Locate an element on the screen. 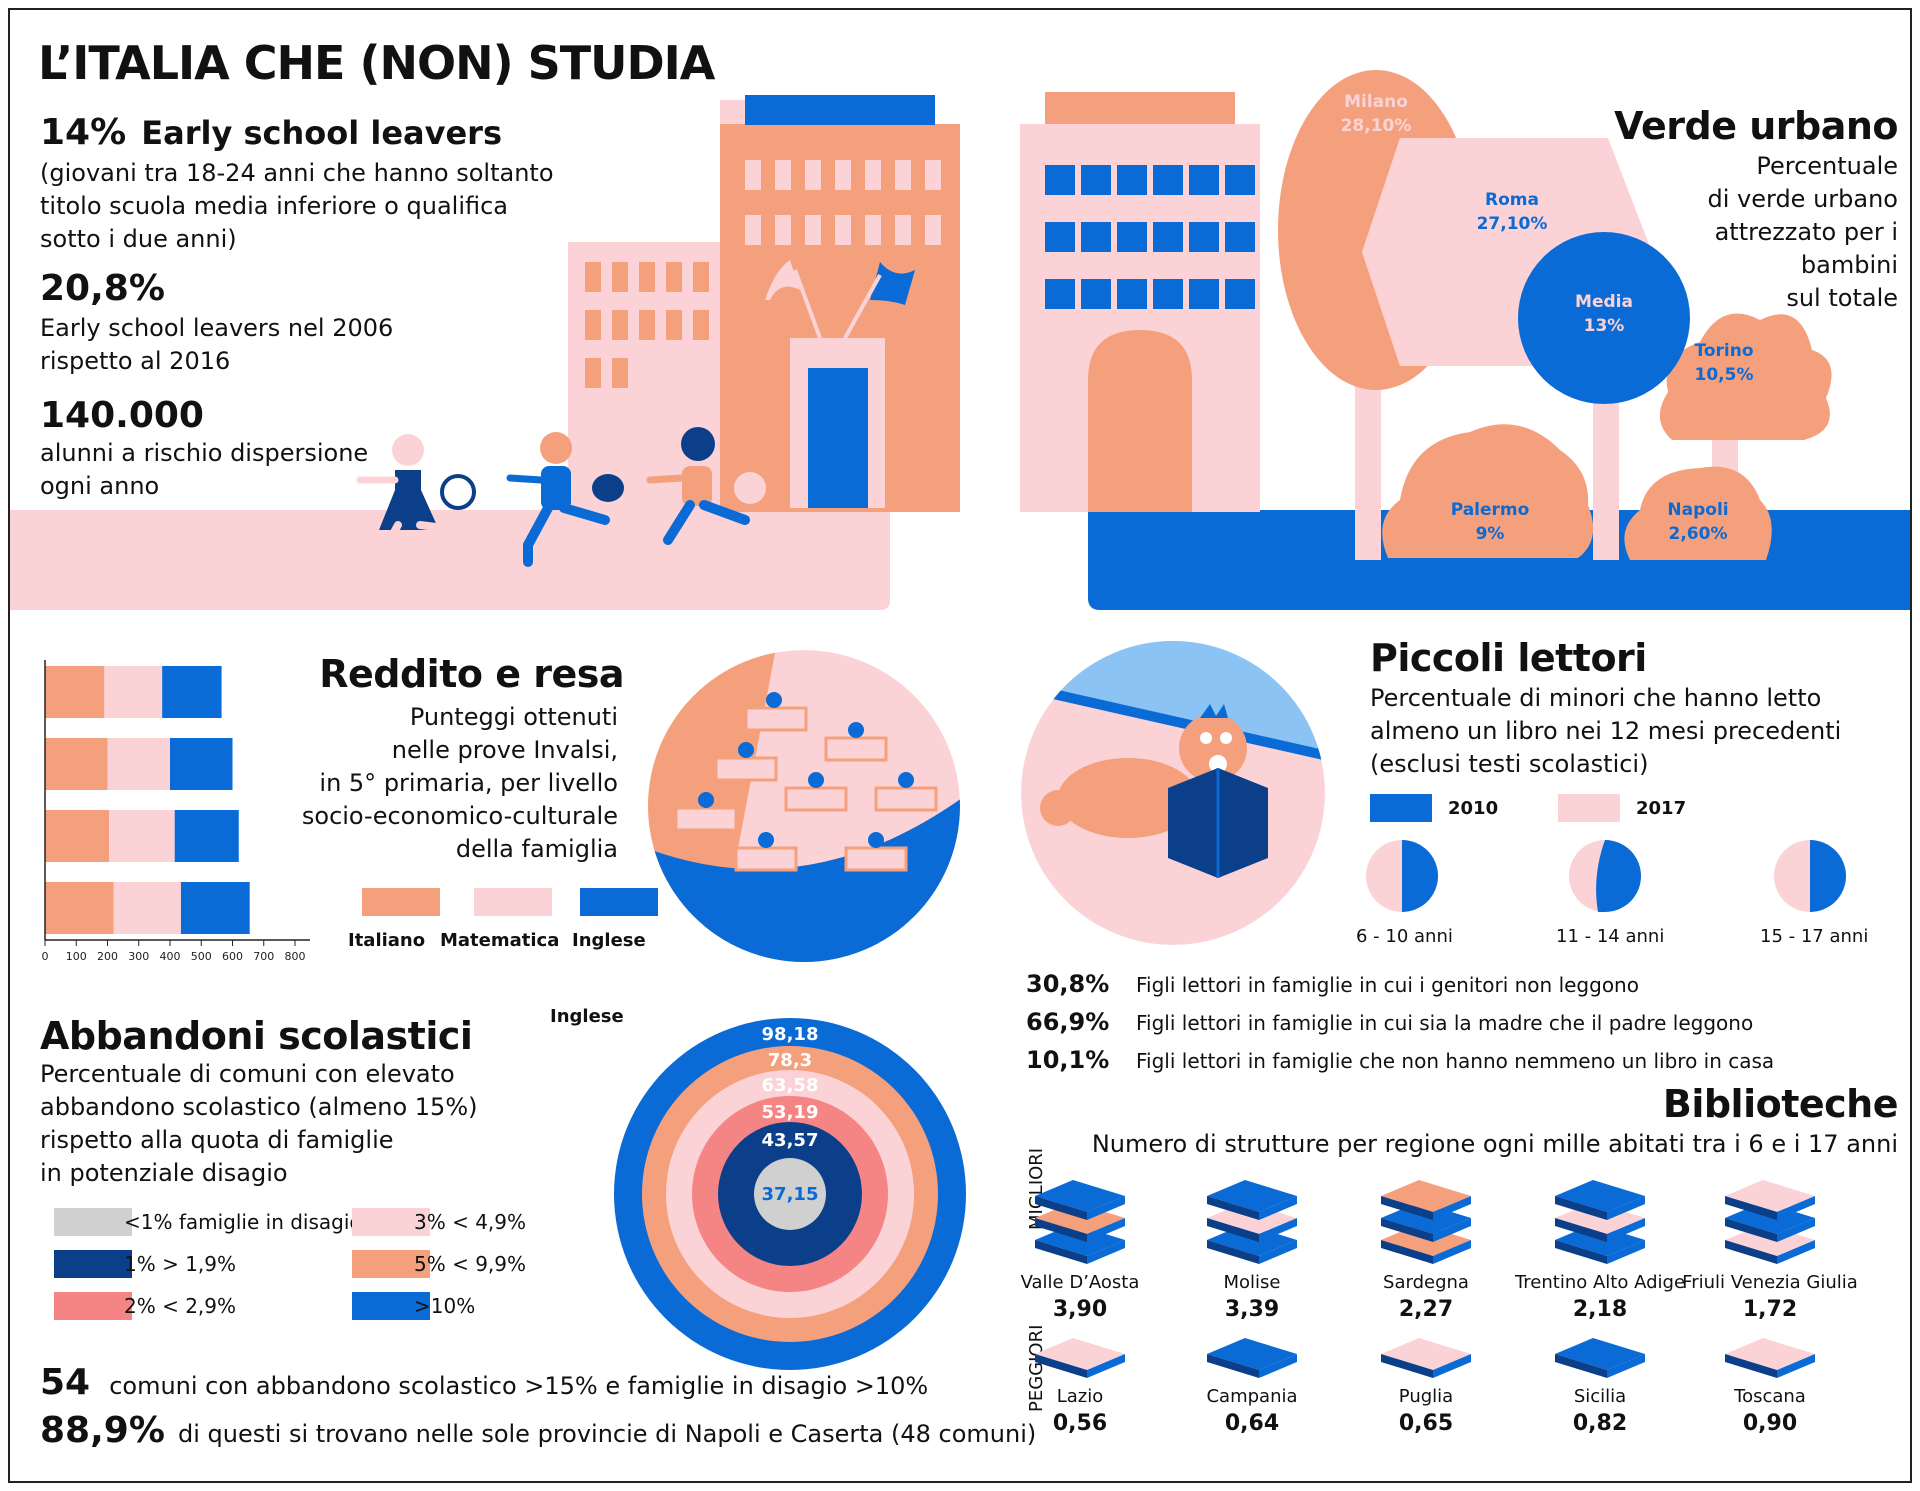  label-torino-value: 10,5% is located at coordinates (1724, 375).